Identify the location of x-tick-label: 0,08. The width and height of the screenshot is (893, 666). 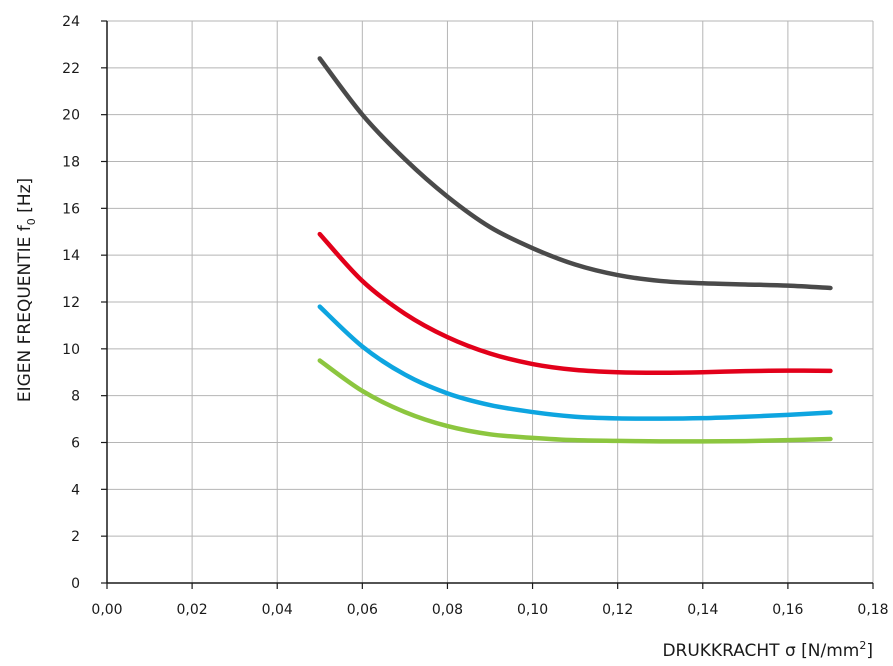
(447, 610).